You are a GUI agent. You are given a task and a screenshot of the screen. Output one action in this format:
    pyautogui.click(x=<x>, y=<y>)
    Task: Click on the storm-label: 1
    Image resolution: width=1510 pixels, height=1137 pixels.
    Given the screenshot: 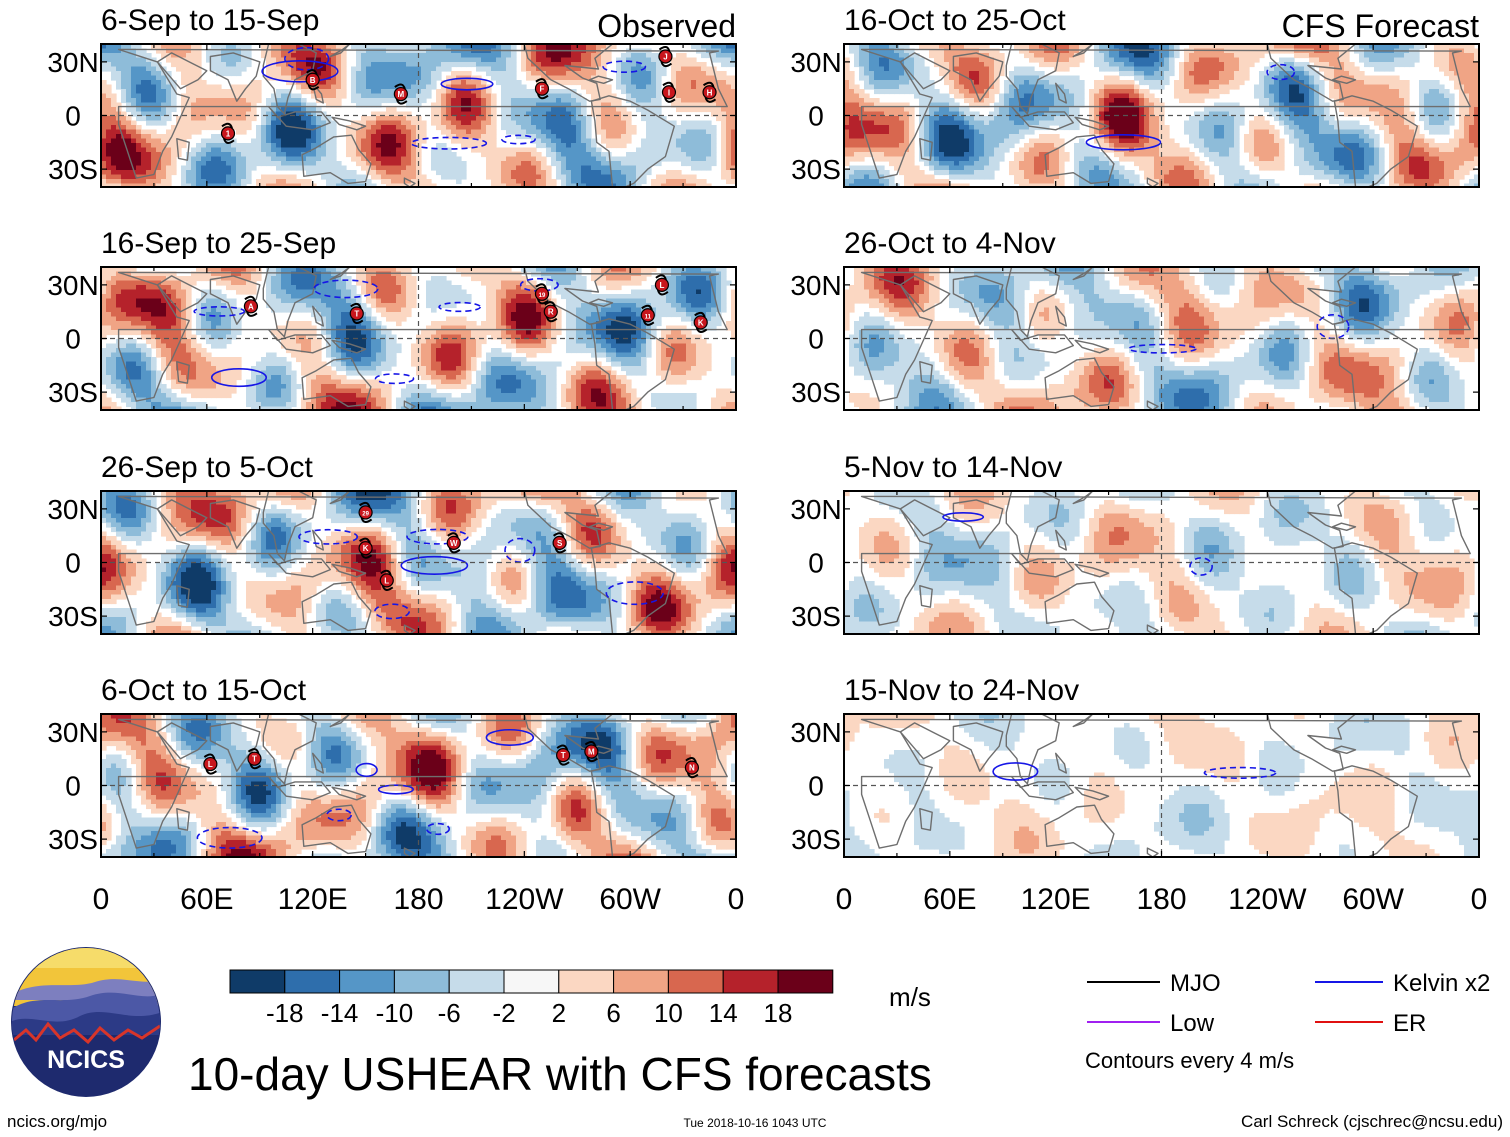 What is the action you would take?
    pyautogui.click(x=228, y=133)
    